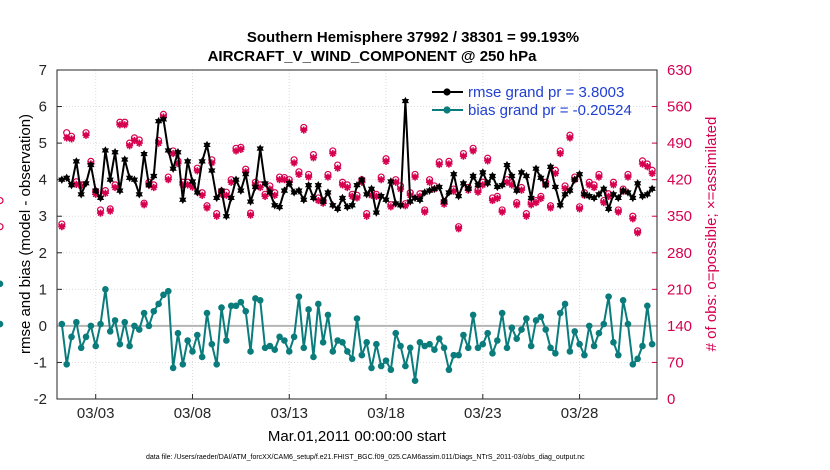 This screenshot has width=830, height=470. What do you see at coordinates (43, 216) in the screenshot?
I see `y-tick-label: 3` at bounding box center [43, 216].